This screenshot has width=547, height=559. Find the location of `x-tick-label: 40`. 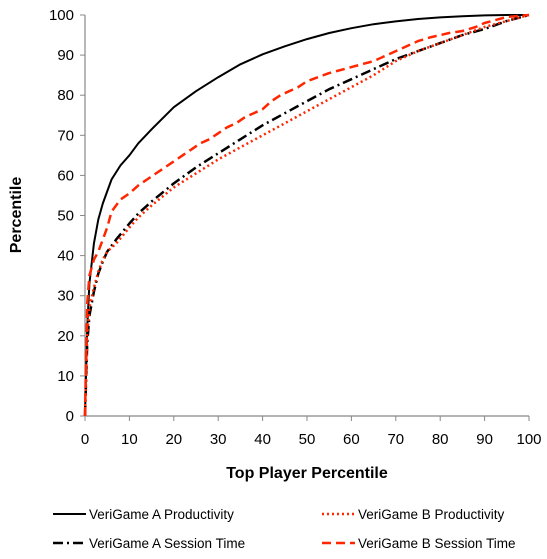

x-tick-label: 40 is located at coordinates (262, 439).